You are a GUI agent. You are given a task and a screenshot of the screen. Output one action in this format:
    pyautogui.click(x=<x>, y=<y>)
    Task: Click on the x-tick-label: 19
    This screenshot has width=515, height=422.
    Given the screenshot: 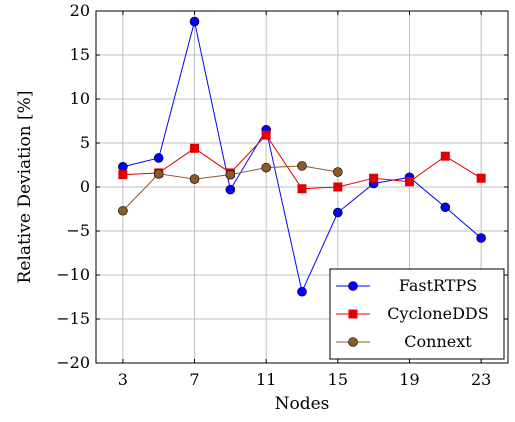 What is the action you would take?
    pyautogui.click(x=409, y=379)
    